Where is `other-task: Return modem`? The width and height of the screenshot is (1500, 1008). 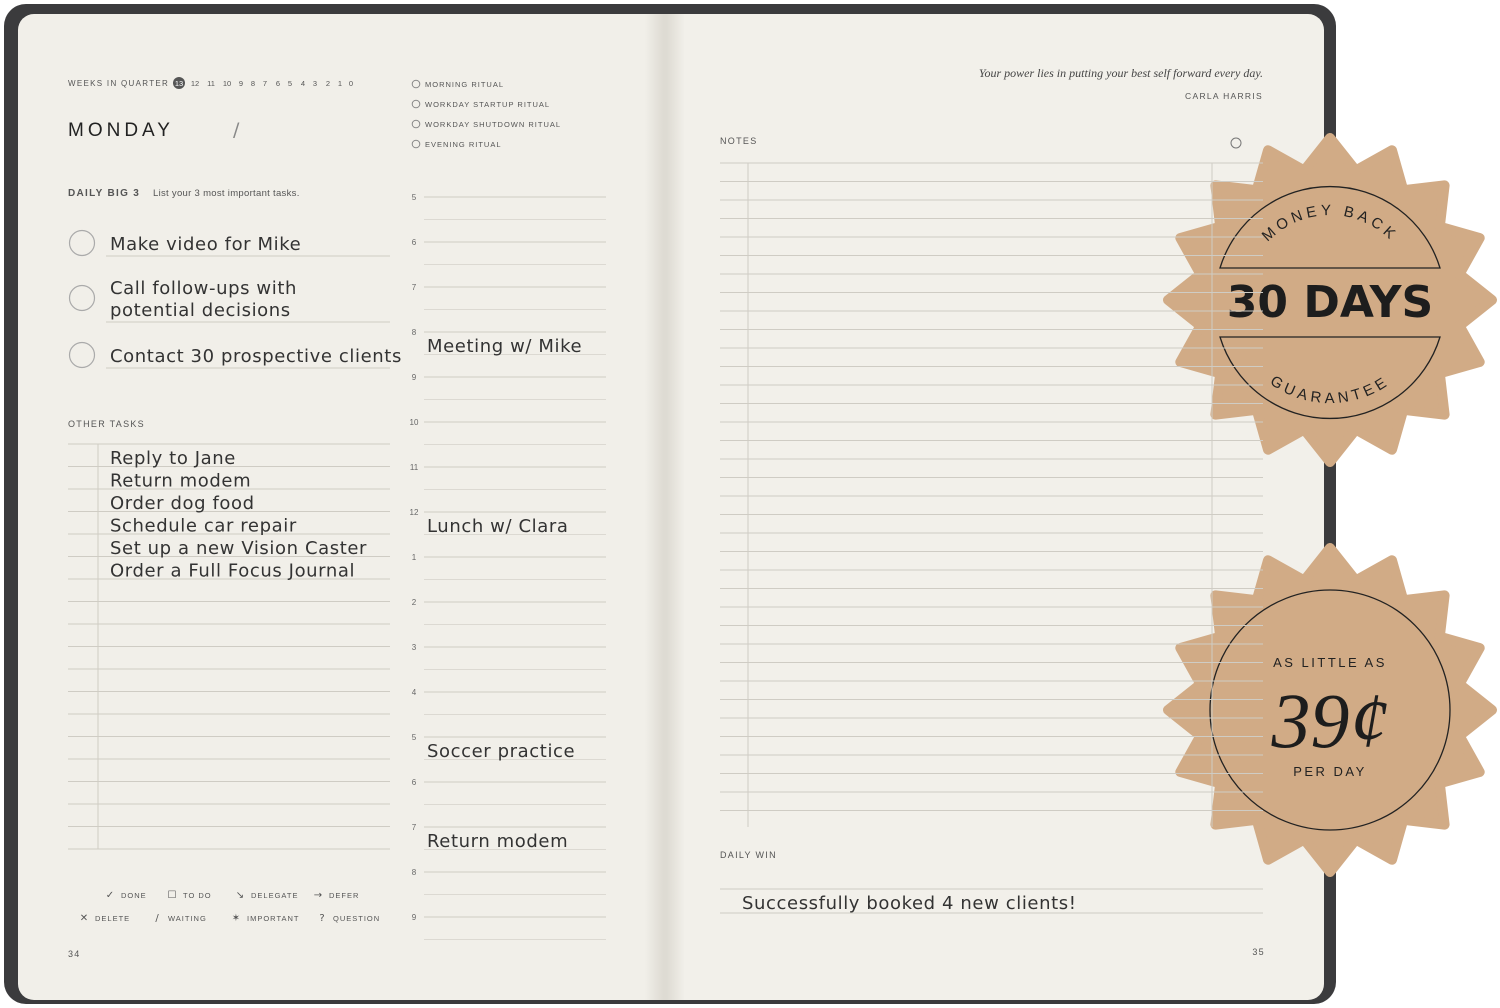
other-task: Return modem is located at coordinates (180, 481).